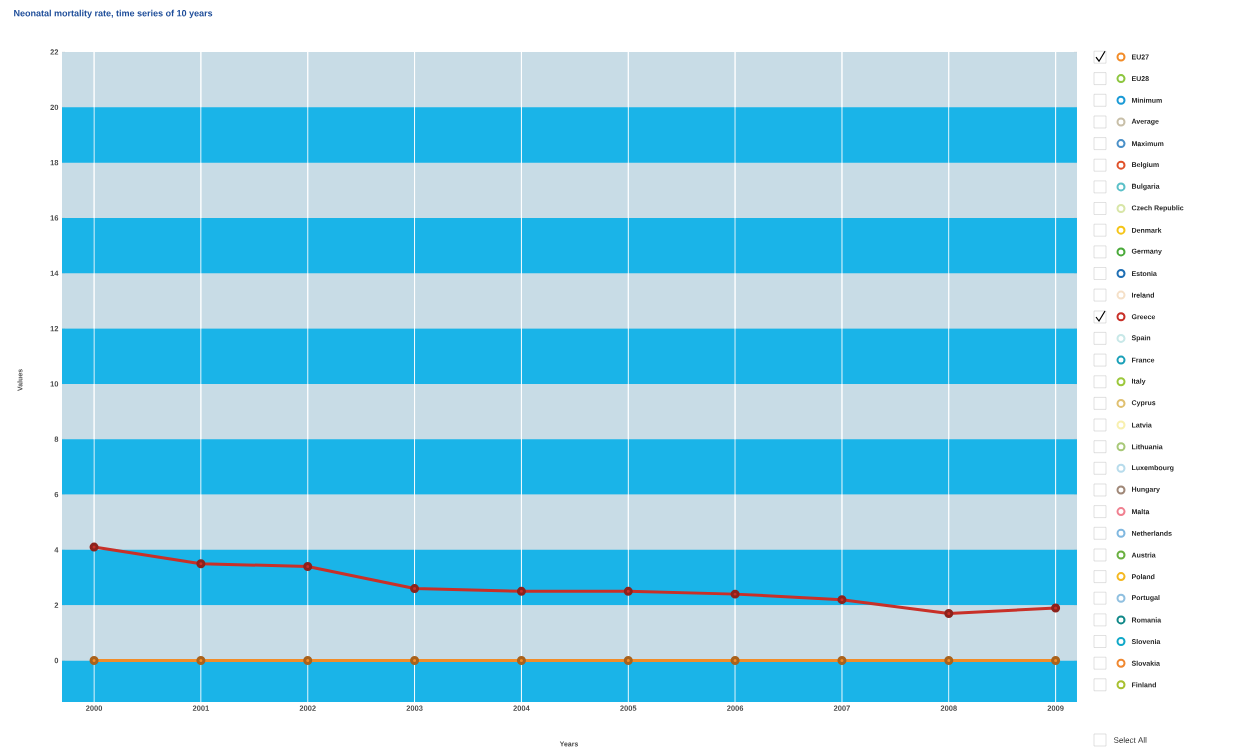  I want to click on text: Select All, so click(1130, 740).